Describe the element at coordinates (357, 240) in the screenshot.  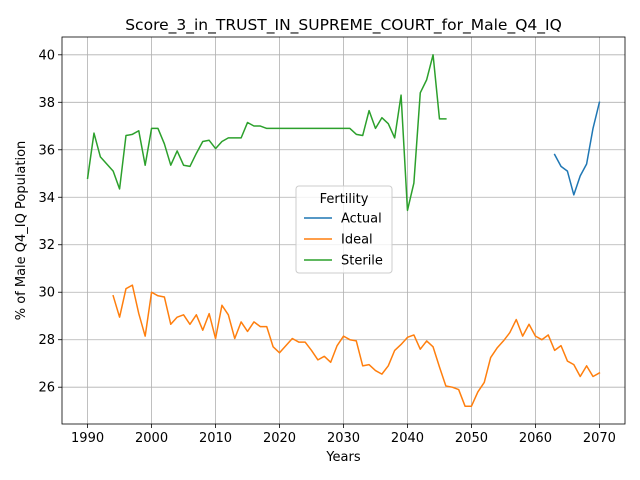
I see `legend-label-ideal: Ideal` at that location.